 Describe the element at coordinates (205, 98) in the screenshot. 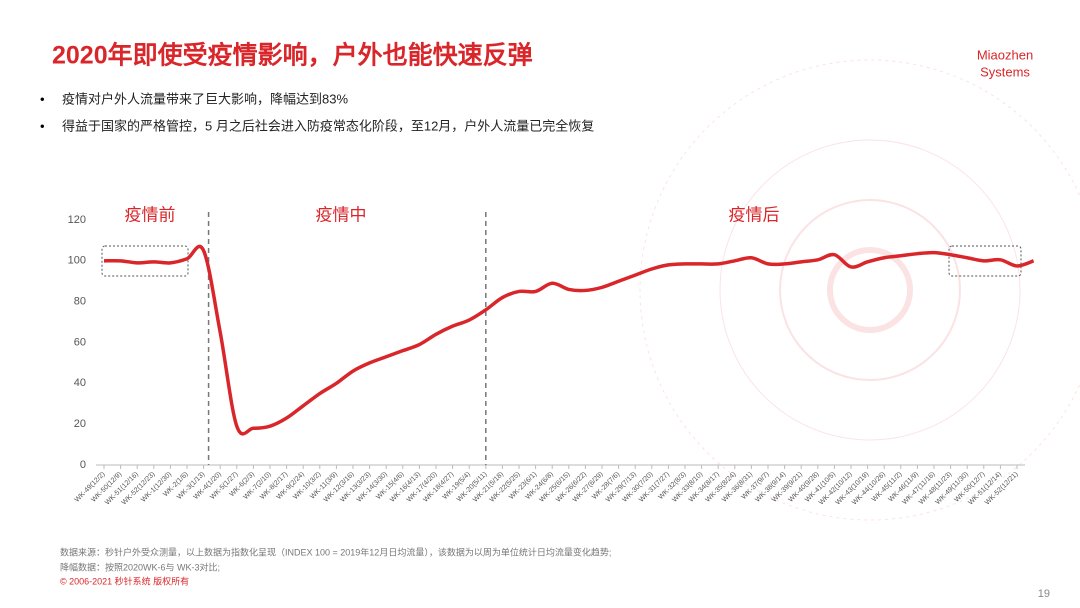

I see `bullet: 疫情对户外人流量带来了巨大影响，降幅达到83%` at that location.